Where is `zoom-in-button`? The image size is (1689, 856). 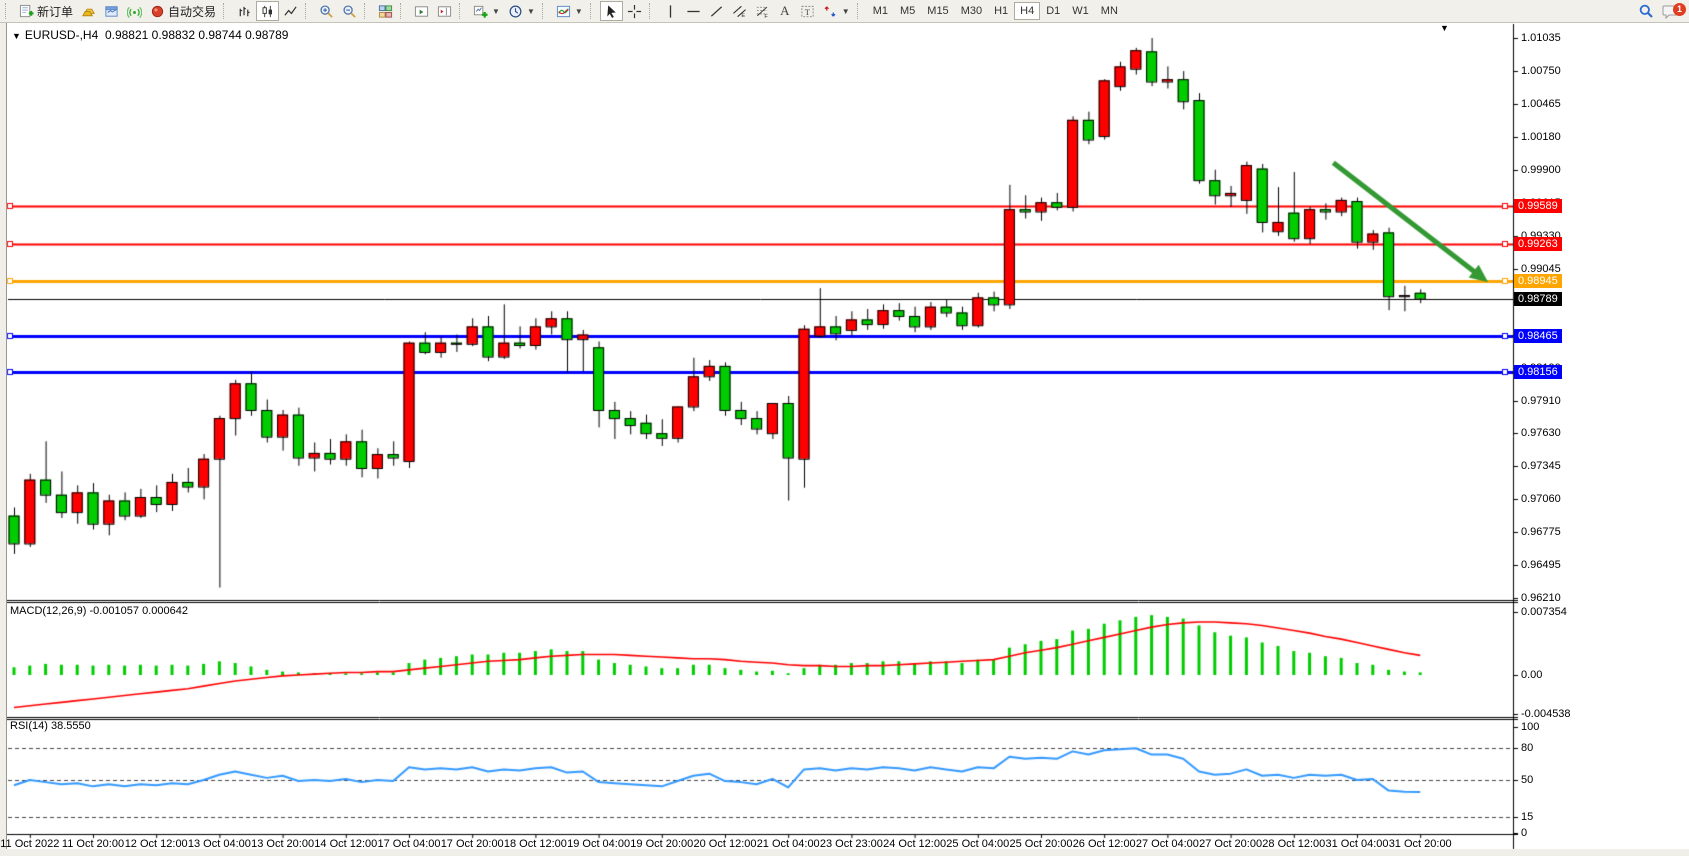
zoom-in-button is located at coordinates (326, 11).